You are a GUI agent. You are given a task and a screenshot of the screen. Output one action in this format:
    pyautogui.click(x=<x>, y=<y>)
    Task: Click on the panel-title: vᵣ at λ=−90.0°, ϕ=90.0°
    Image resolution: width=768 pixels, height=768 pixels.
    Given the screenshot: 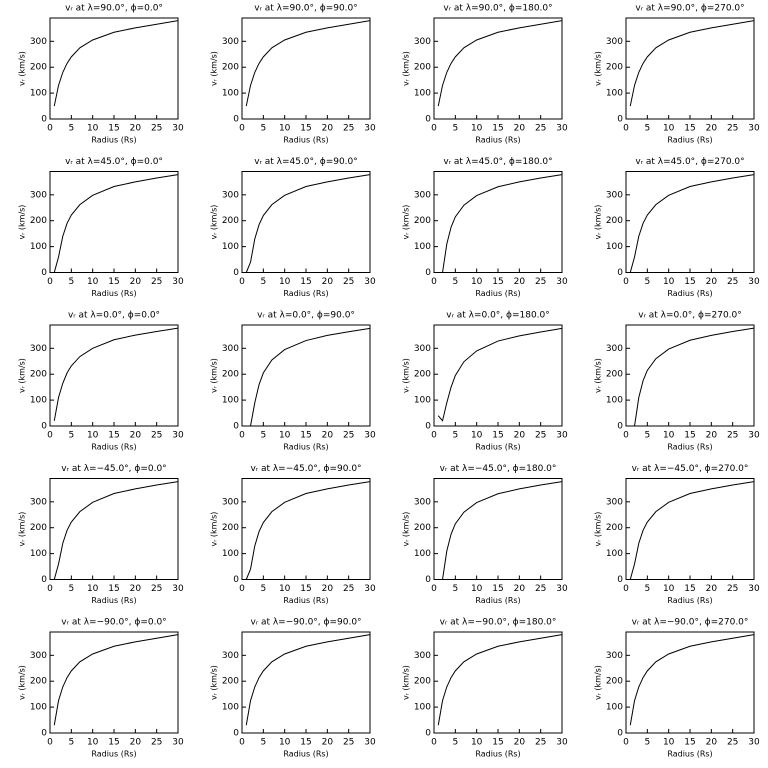 What is the action you would take?
    pyautogui.click(x=305, y=623)
    